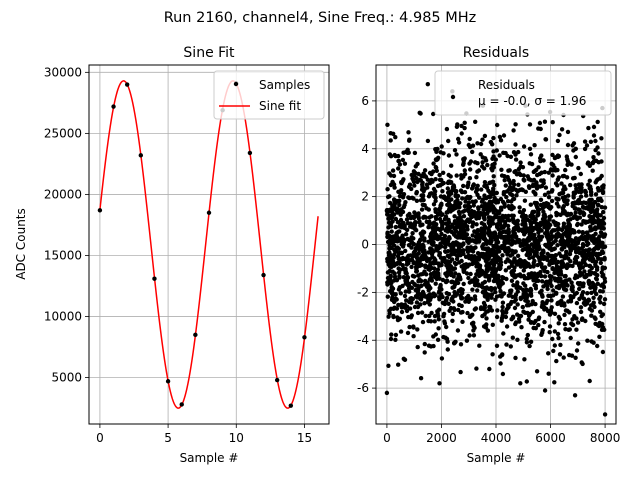 This screenshot has height=480, width=640. Describe the element at coordinates (365, 101) in the screenshot. I see `residuals-y-tick-label: 6` at that location.